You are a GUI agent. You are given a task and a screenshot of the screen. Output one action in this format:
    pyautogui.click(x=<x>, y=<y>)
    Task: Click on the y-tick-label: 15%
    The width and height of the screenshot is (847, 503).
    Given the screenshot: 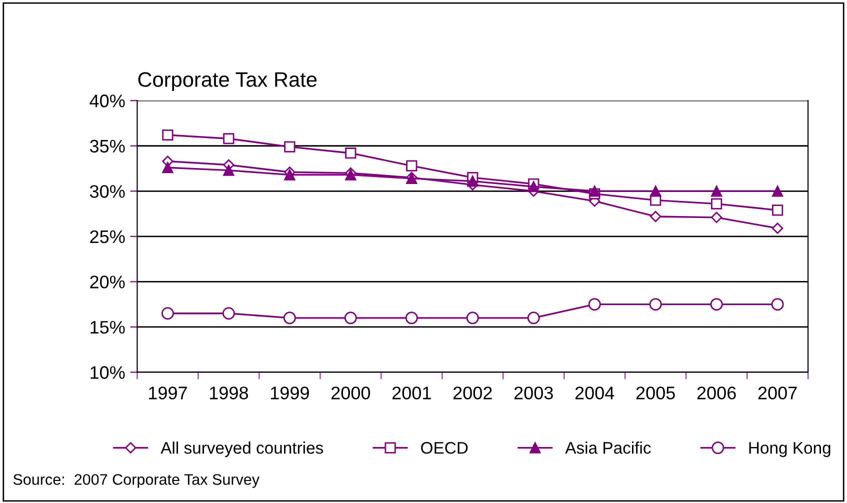 What is the action you would take?
    pyautogui.click(x=107, y=327)
    